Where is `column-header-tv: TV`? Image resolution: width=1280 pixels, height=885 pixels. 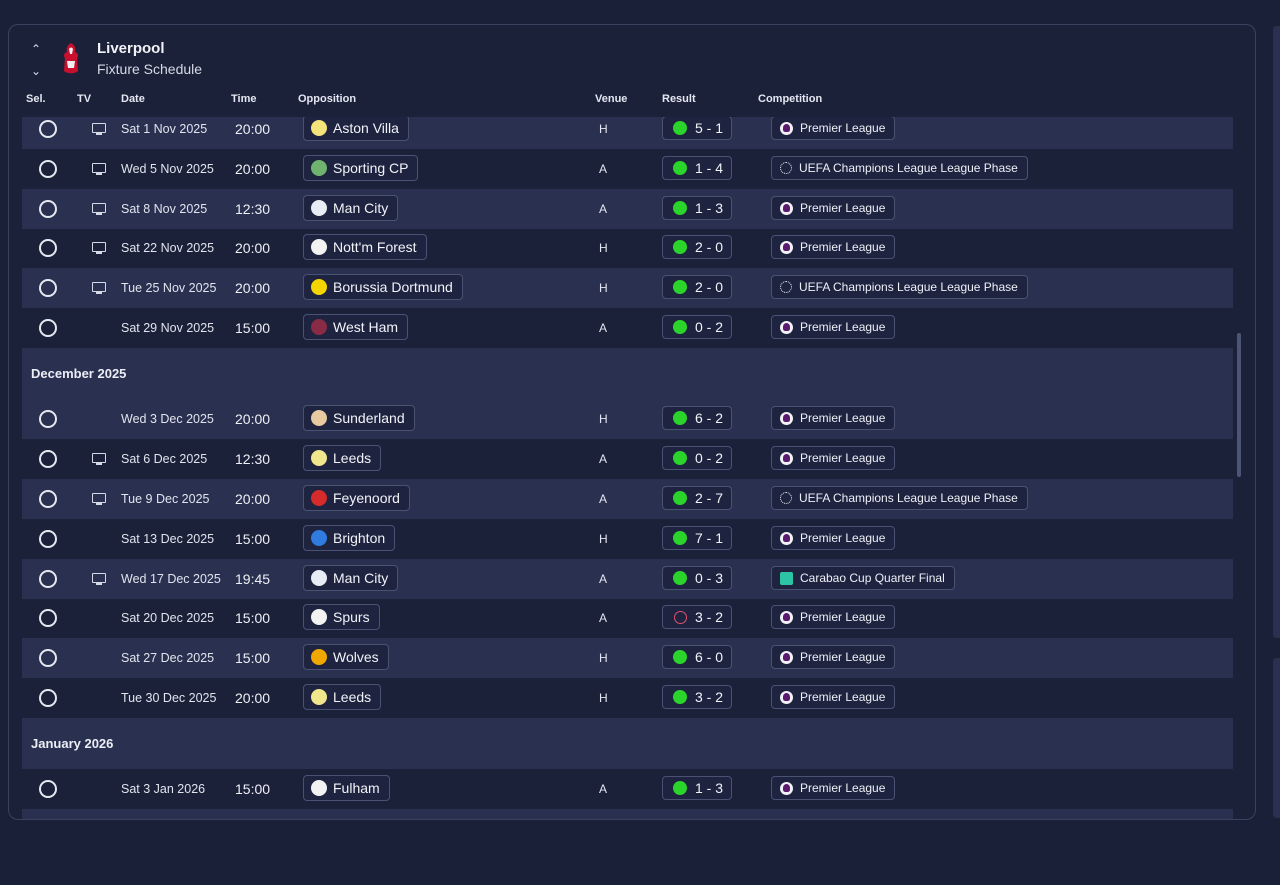
column-header-tv: TV is located at coordinates (84, 99).